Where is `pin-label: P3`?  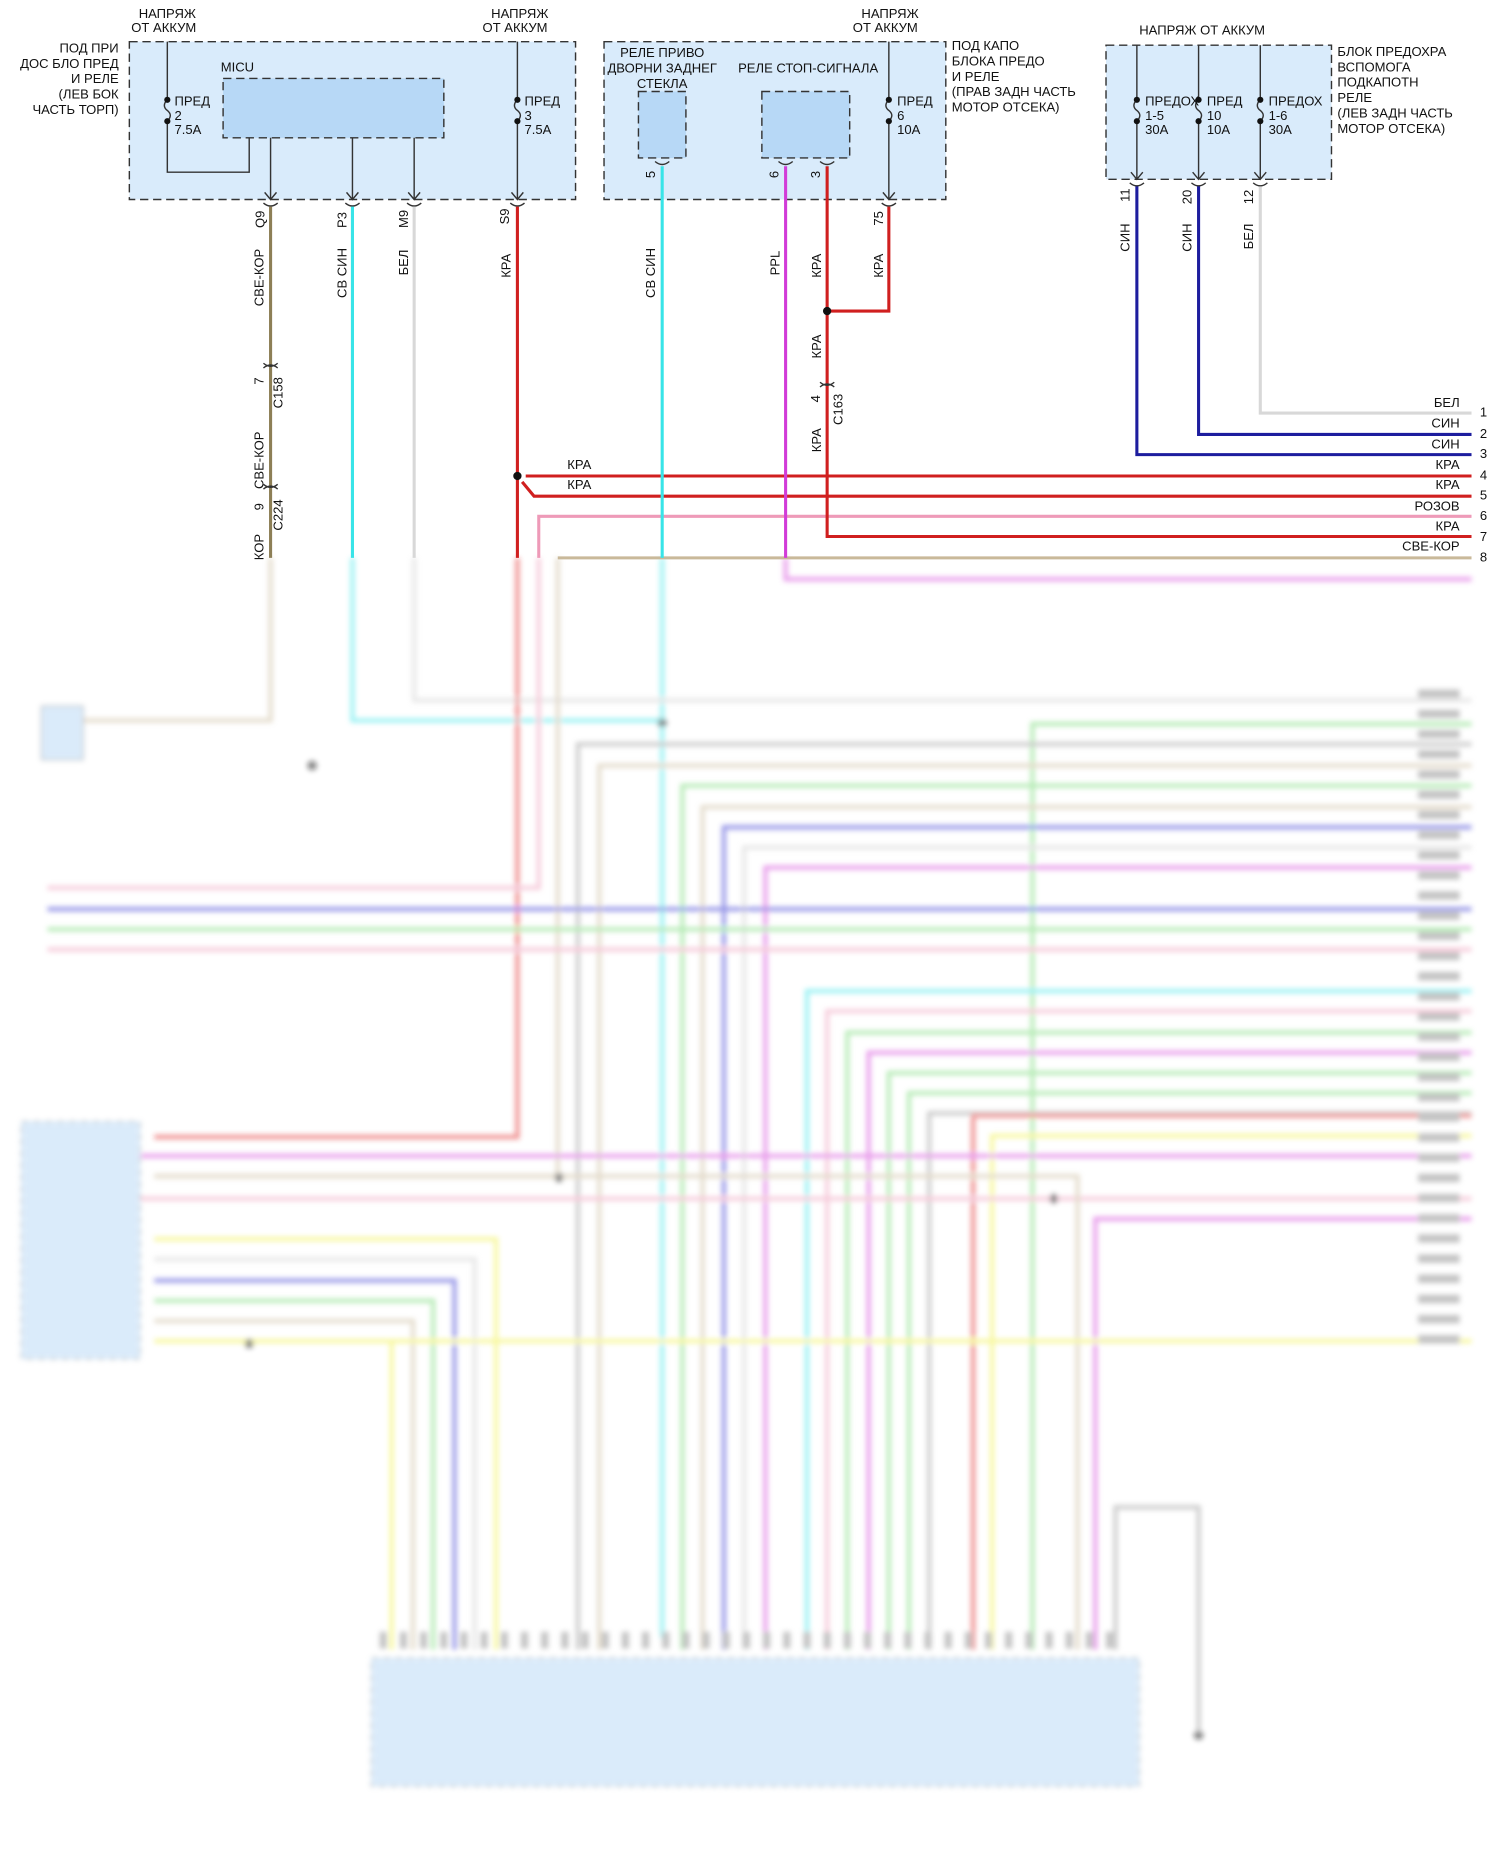 pin-label: P3 is located at coordinates (342, 220).